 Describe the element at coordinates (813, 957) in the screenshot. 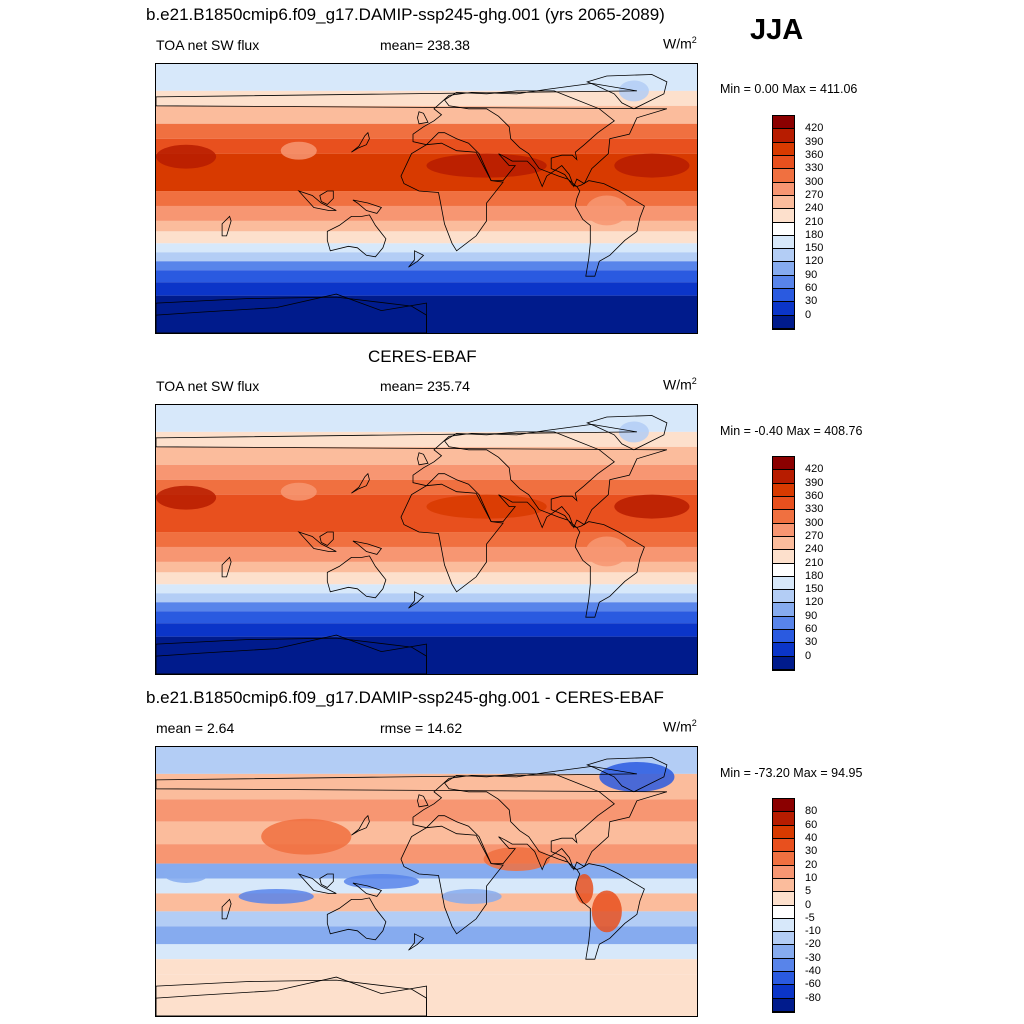

I see `colorbar-tick-label: -30` at that location.